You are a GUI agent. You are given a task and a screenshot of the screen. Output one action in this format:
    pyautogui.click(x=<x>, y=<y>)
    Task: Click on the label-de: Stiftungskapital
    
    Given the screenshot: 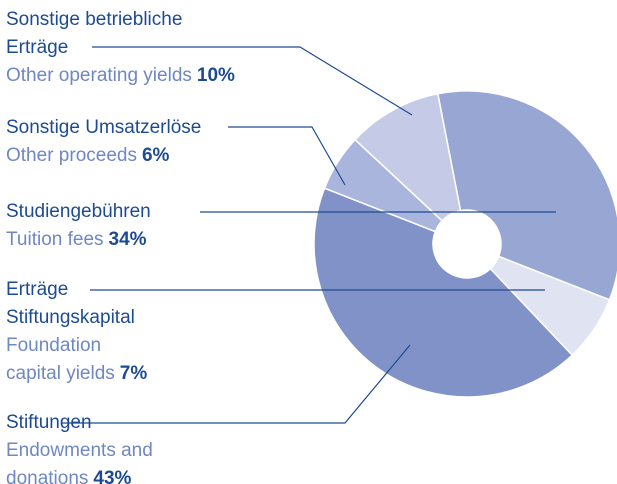 What is the action you would take?
    pyautogui.click(x=70, y=317)
    